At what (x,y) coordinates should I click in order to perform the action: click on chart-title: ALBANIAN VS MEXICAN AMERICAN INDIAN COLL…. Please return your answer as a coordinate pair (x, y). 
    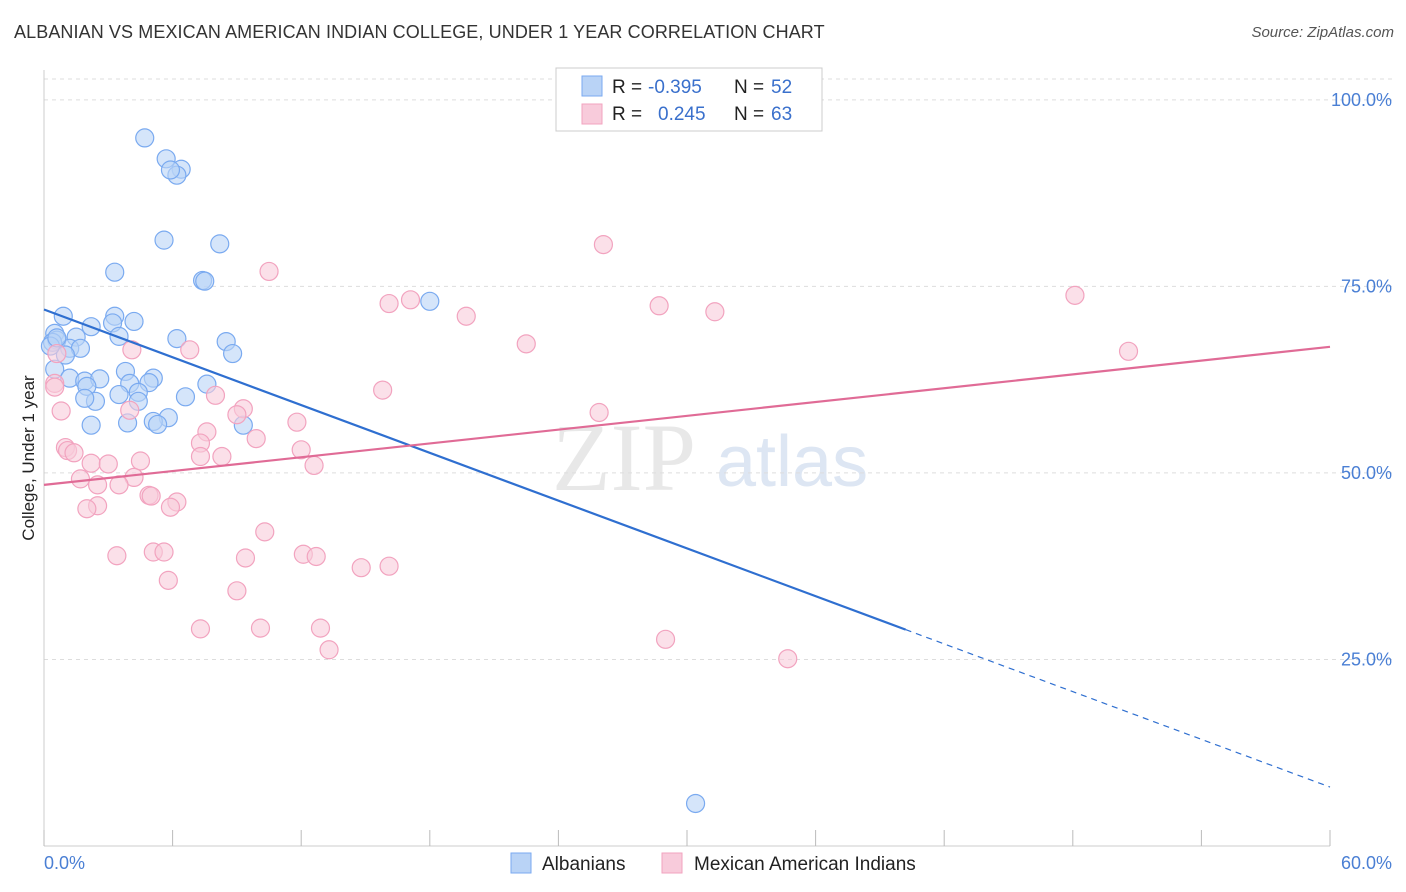
    Looking at the image, I should click on (419, 32).